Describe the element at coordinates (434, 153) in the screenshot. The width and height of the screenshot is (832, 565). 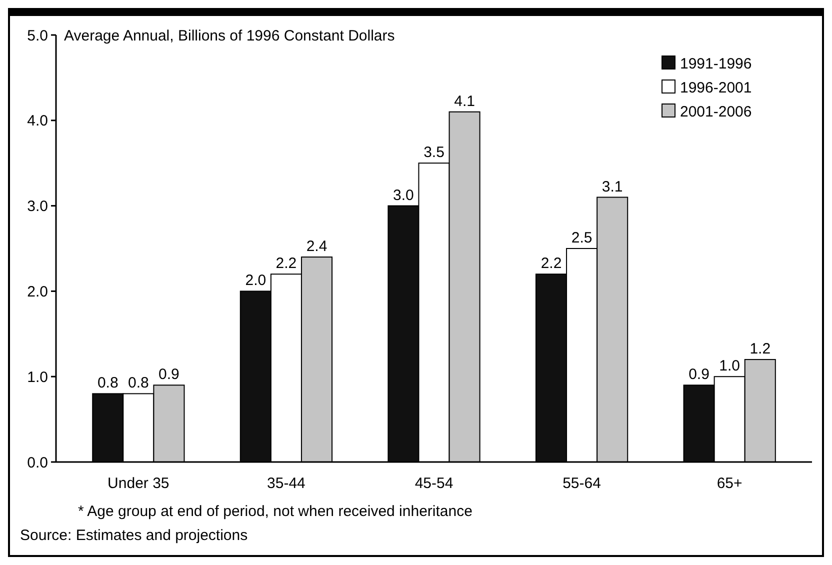
I see `data-label: 3.5` at that location.